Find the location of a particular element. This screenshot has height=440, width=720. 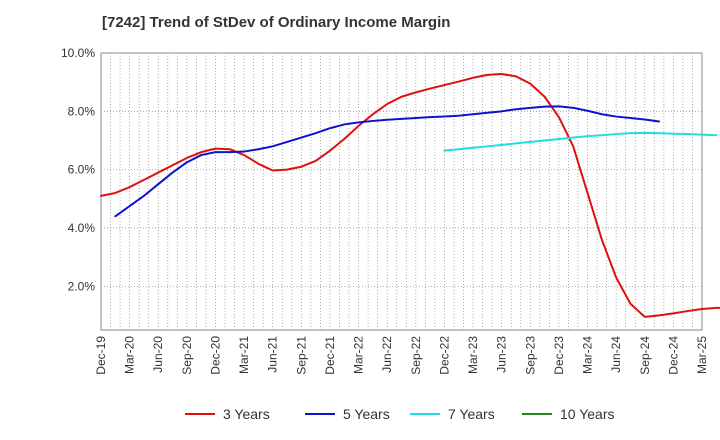

legend-label-5-years: 5 Years is located at coordinates (366, 414).